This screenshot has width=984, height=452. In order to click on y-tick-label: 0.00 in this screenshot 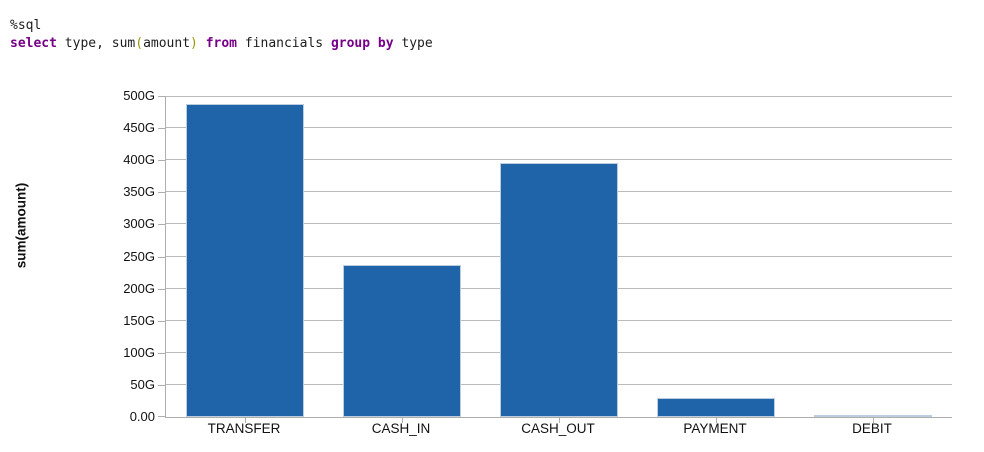, I will do `click(142, 416)`.